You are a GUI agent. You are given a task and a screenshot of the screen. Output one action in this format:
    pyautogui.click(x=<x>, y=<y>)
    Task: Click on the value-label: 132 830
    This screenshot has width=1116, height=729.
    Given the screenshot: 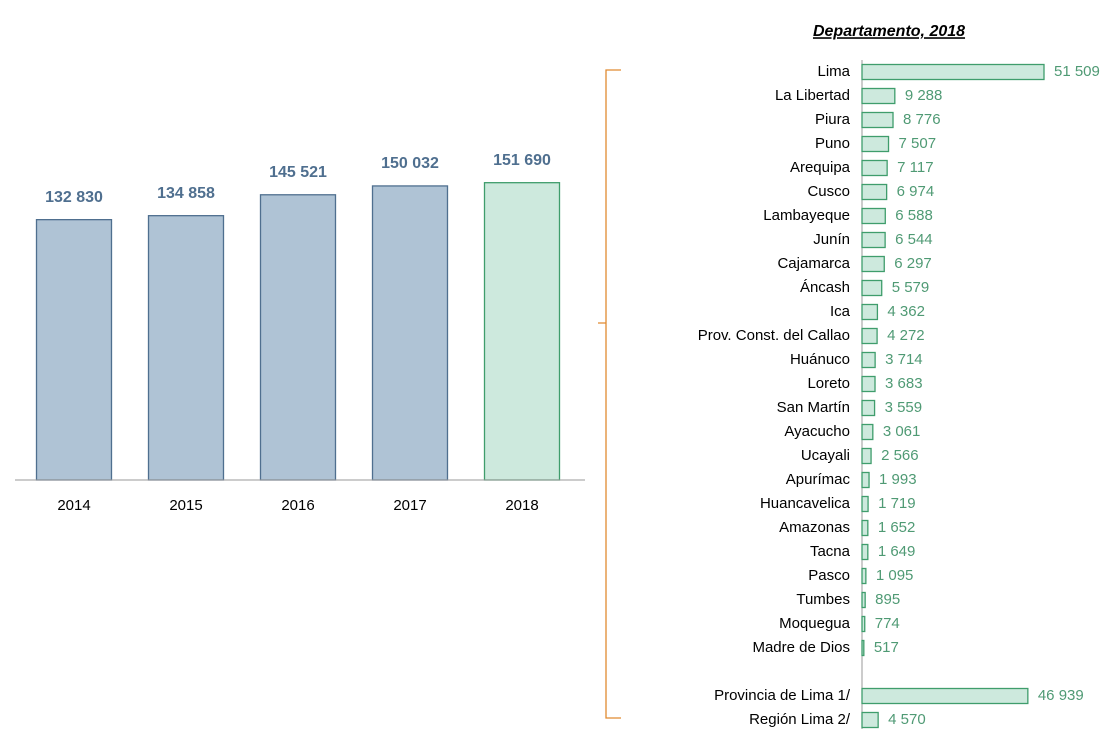 What is the action you would take?
    pyautogui.click(x=74, y=197)
    